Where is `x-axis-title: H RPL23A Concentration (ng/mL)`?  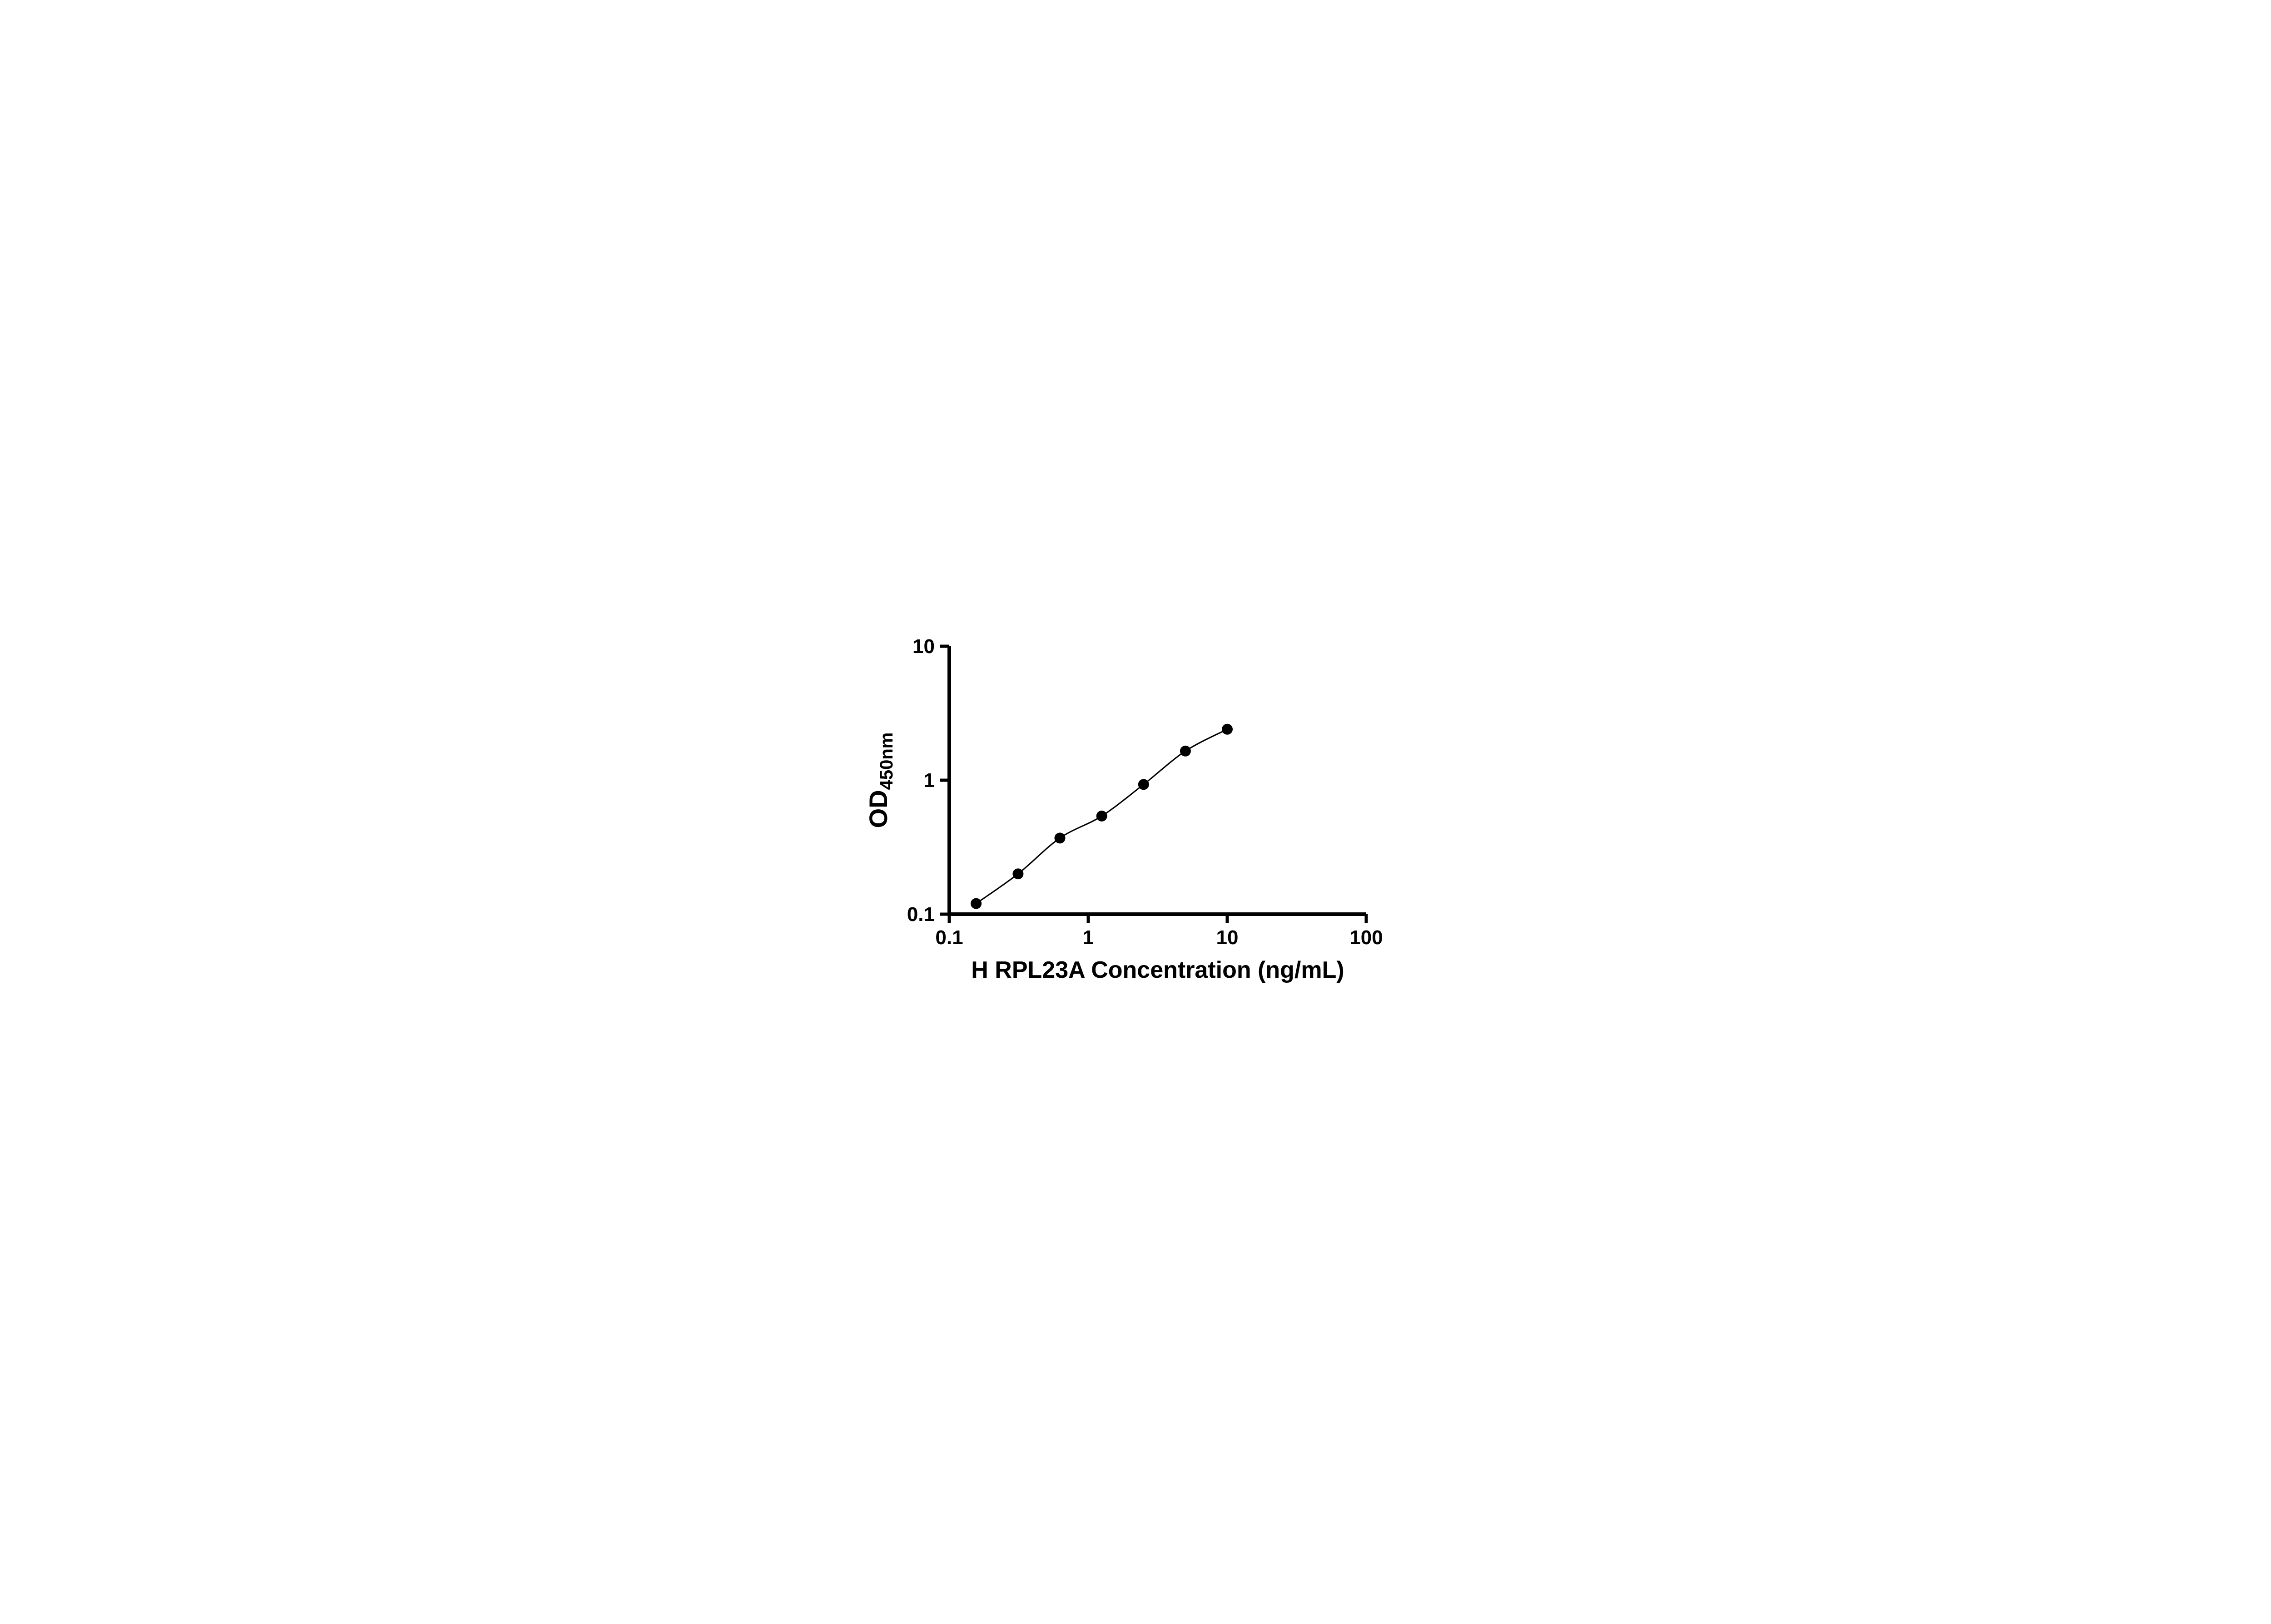
x-axis-title: H RPL23A Concentration (ng/mL) is located at coordinates (1157, 970).